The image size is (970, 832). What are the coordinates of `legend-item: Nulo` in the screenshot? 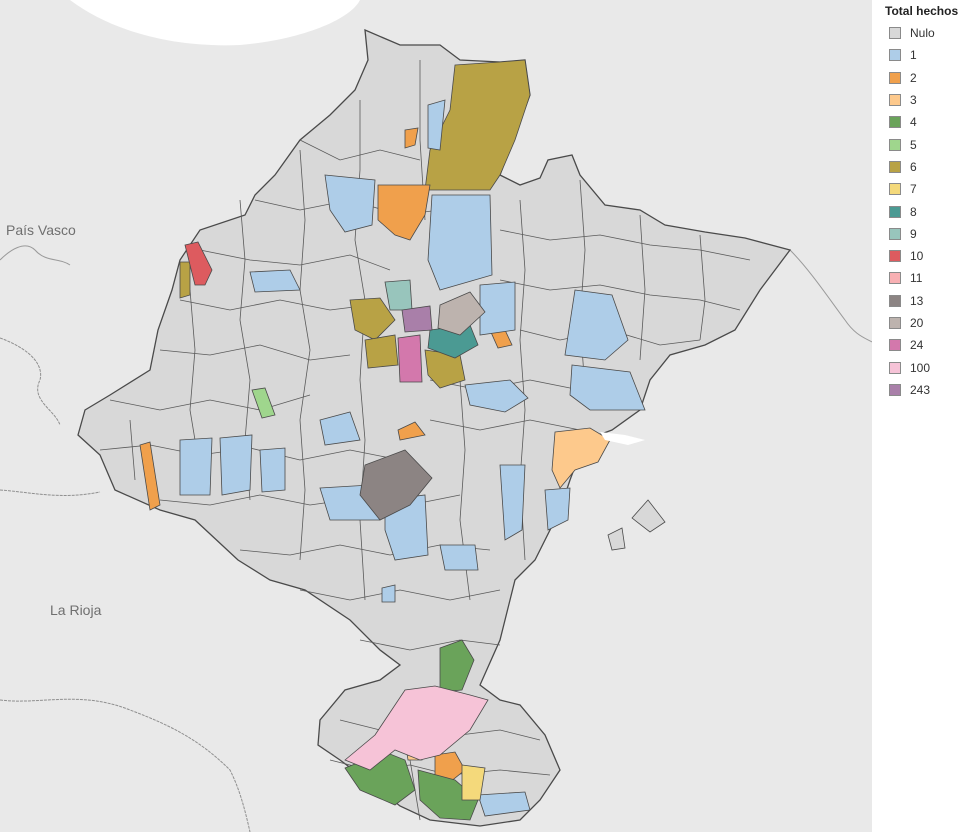 It's located at (929, 33).